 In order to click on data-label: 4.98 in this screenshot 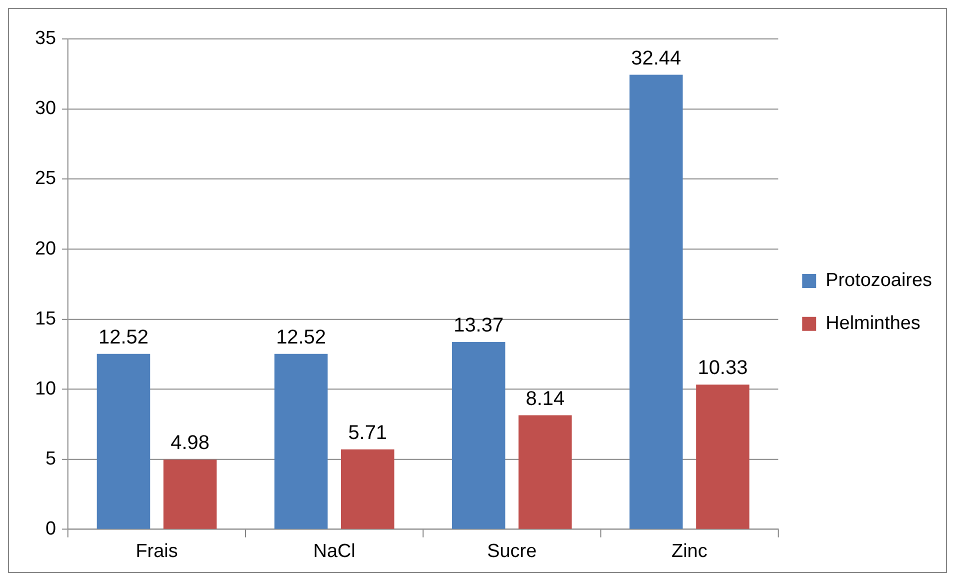, I will do `click(190, 443)`.